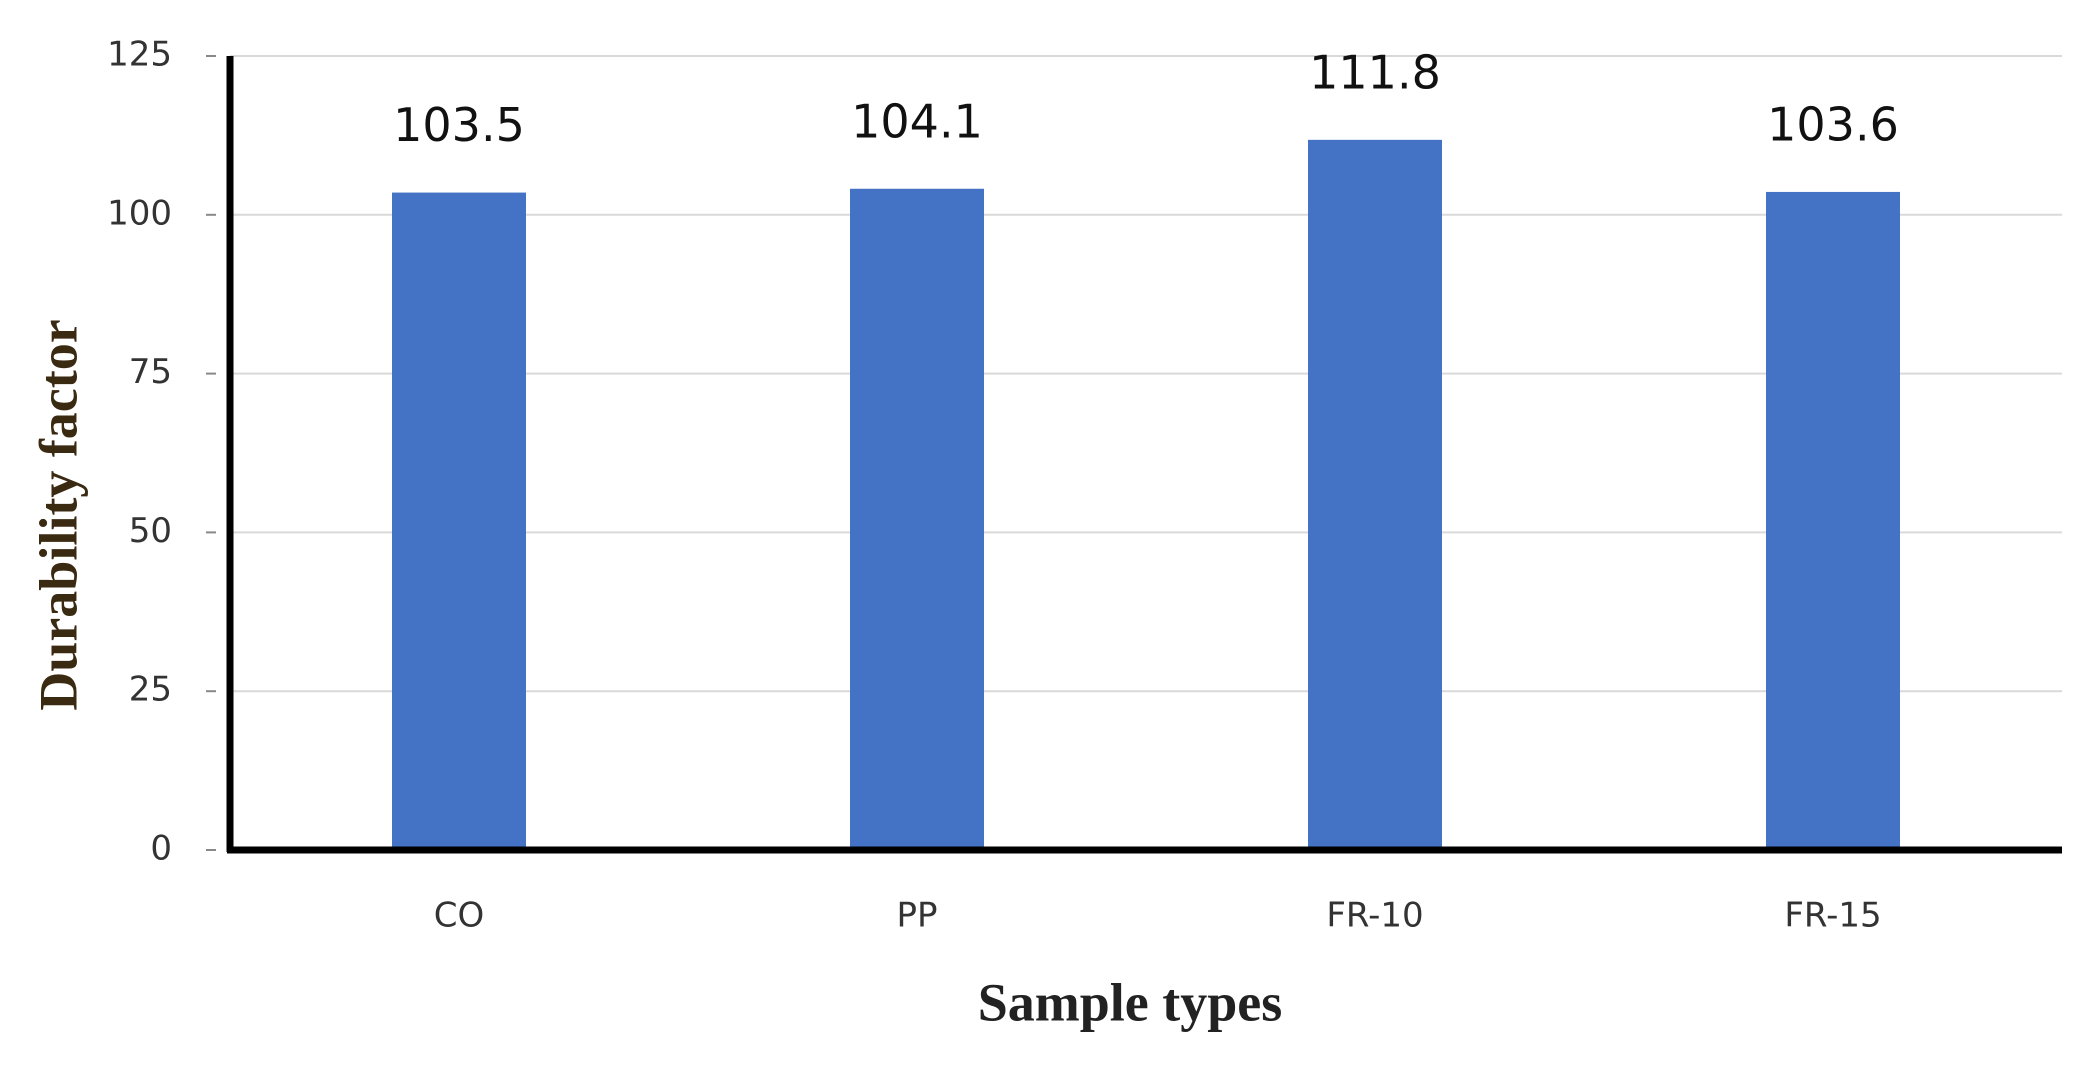  I want to click on data-label: 103.6, so click(1833, 124).